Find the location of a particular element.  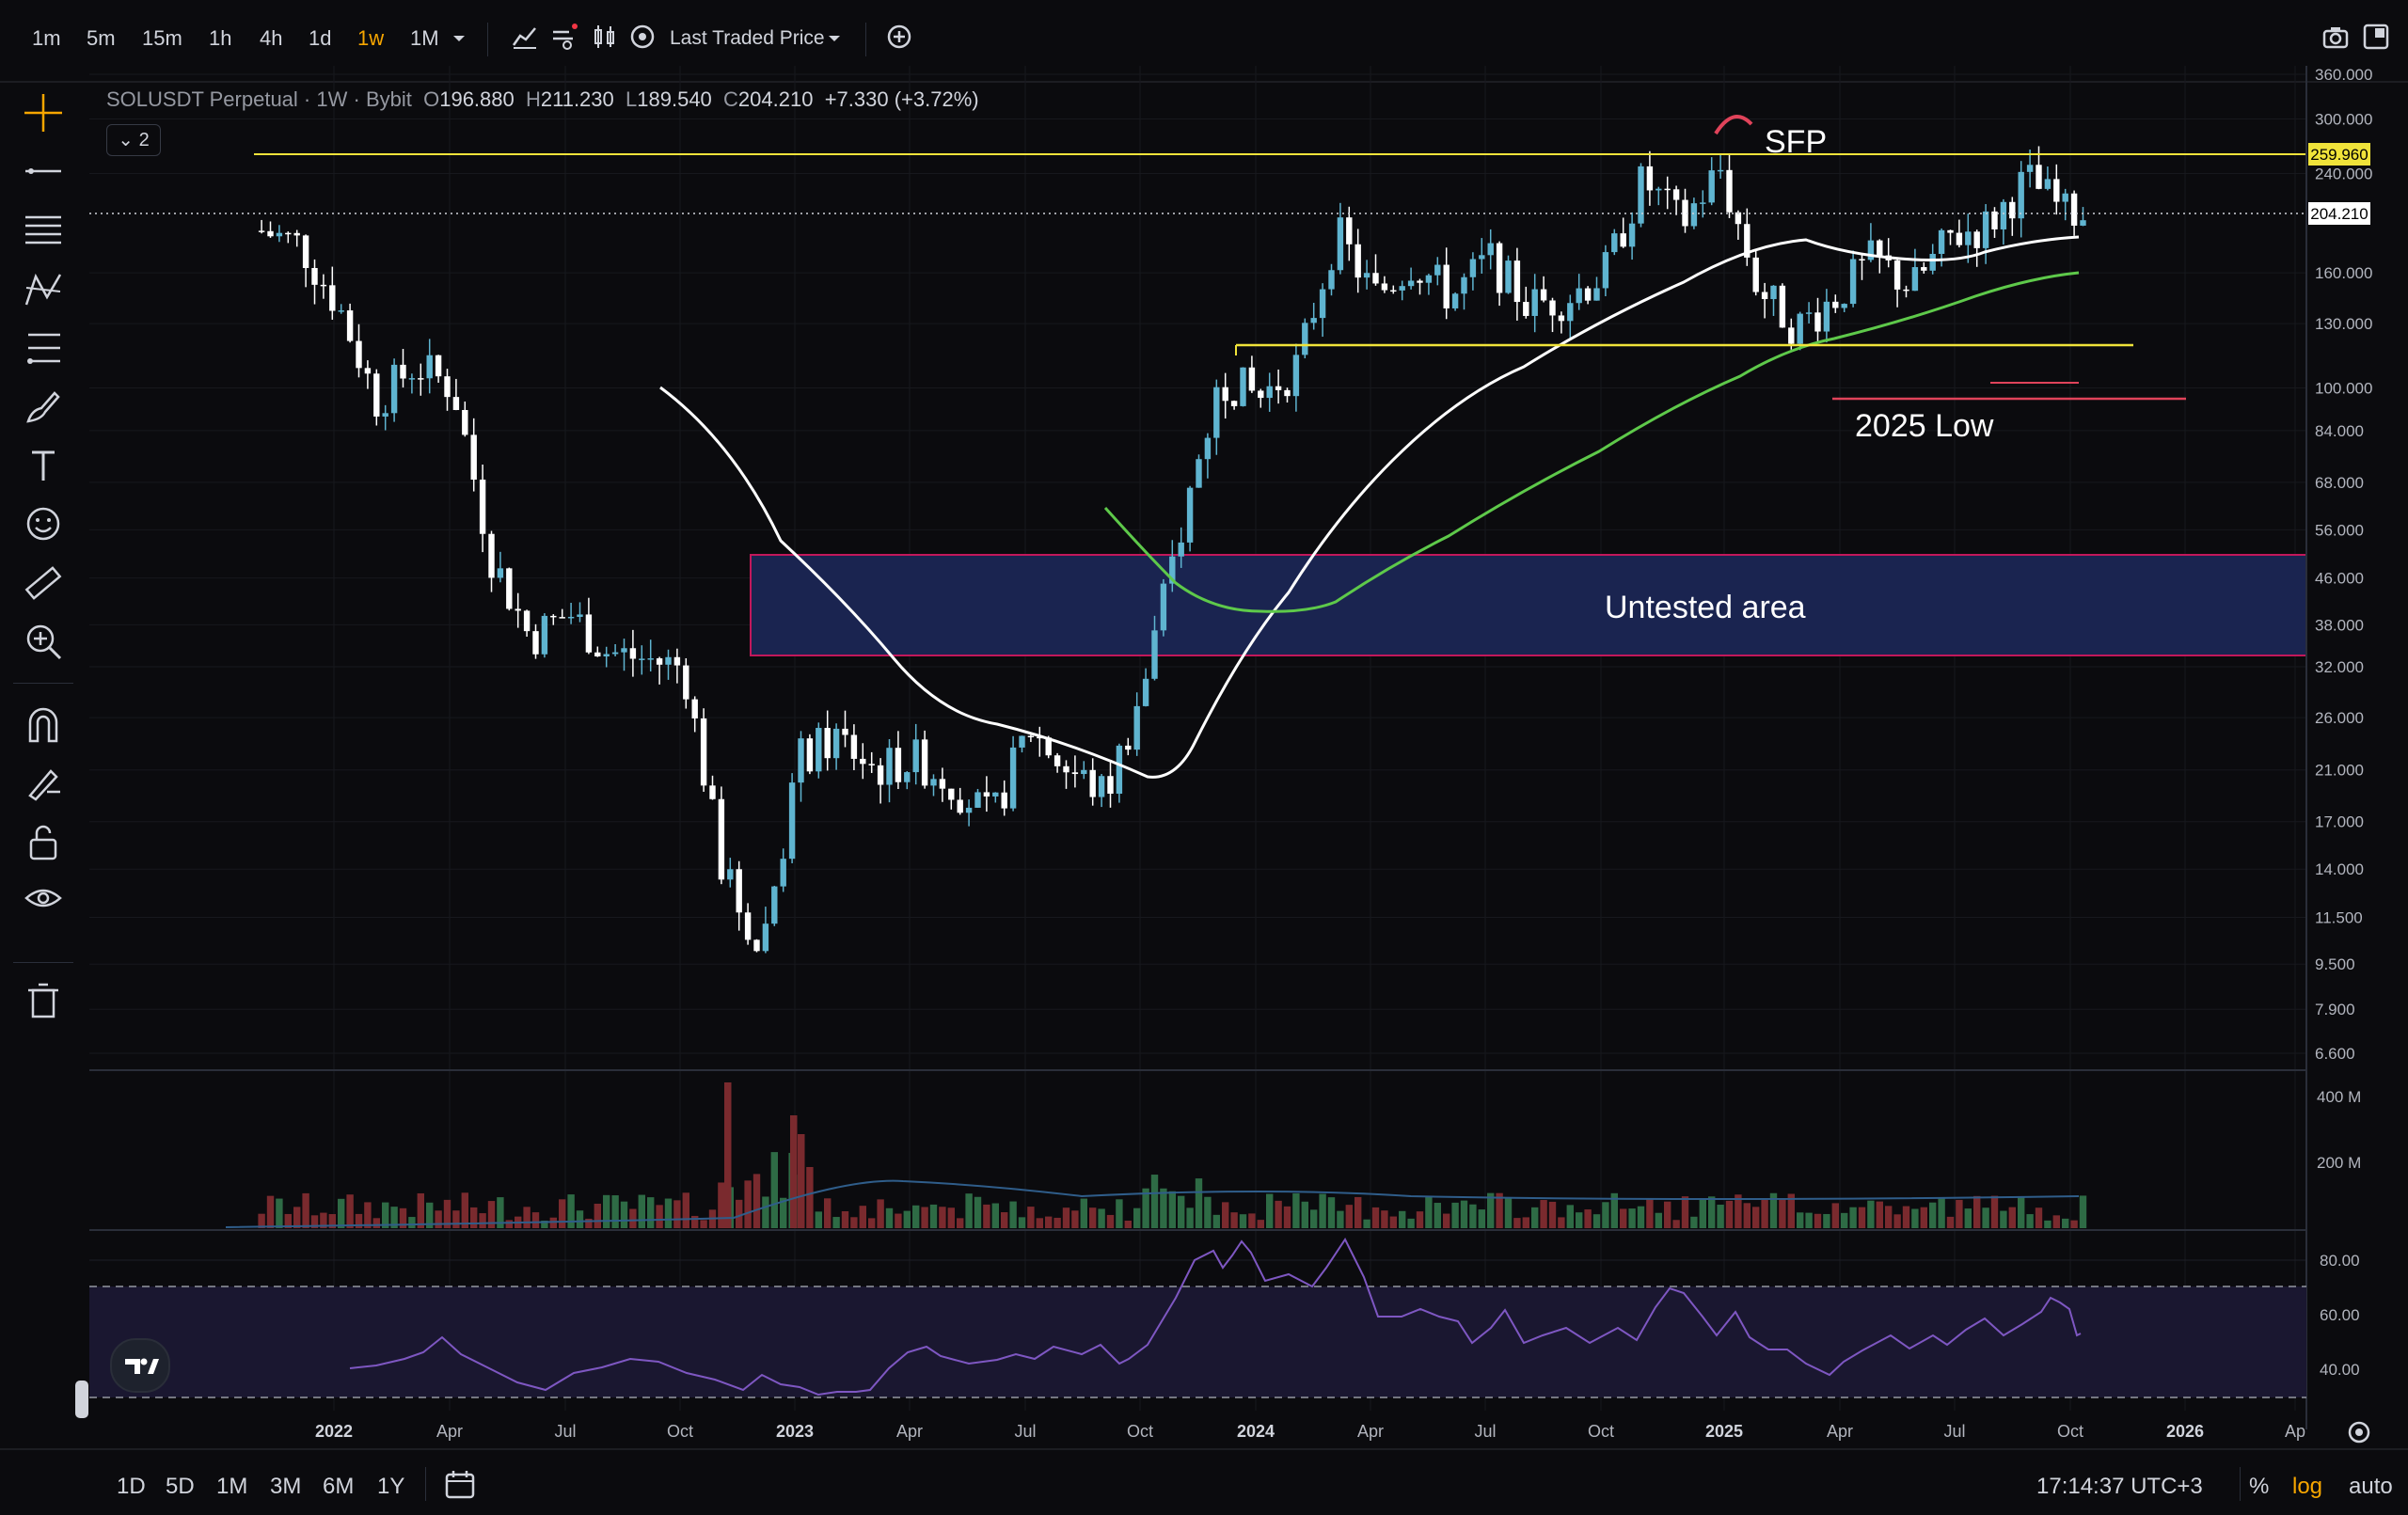

pane-resize-handle is located at coordinates (82, 1399).